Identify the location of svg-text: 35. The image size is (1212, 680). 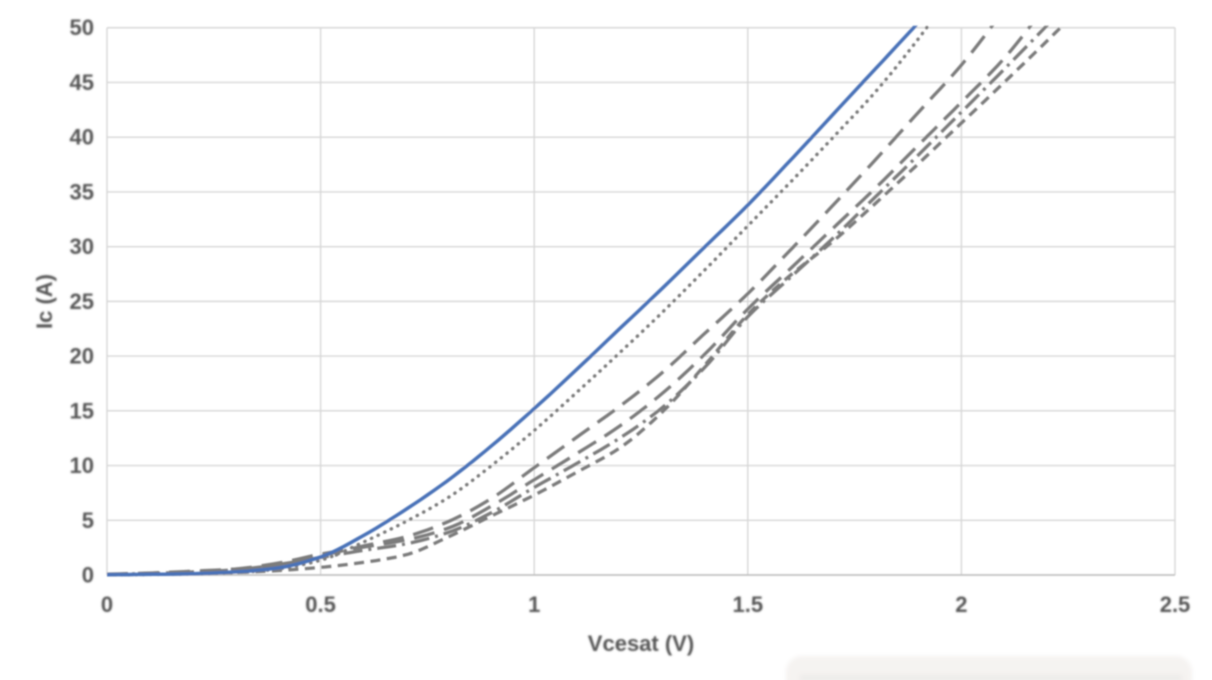
(82, 191).